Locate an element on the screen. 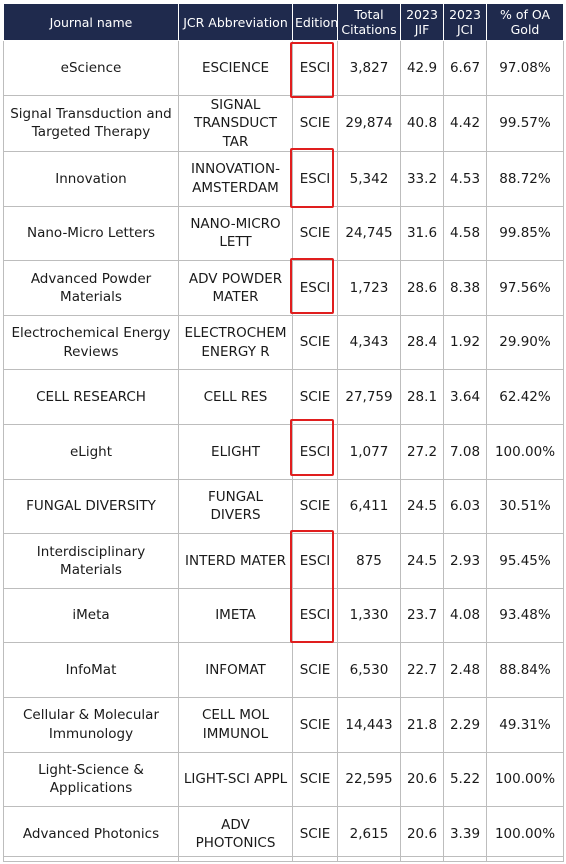 This screenshot has height=864, width=566. journal-name-cell: InfoMat is located at coordinates (91, 670).